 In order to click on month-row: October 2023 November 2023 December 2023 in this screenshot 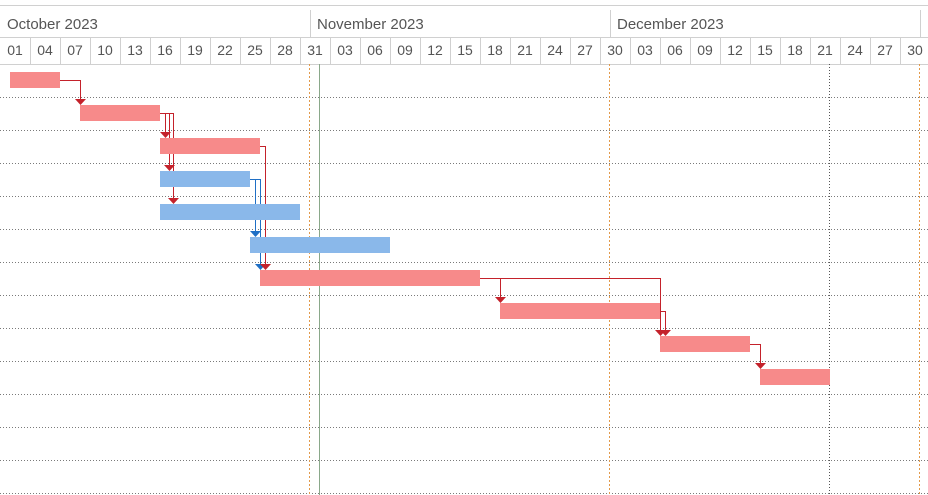, I will do `click(464, 23)`.